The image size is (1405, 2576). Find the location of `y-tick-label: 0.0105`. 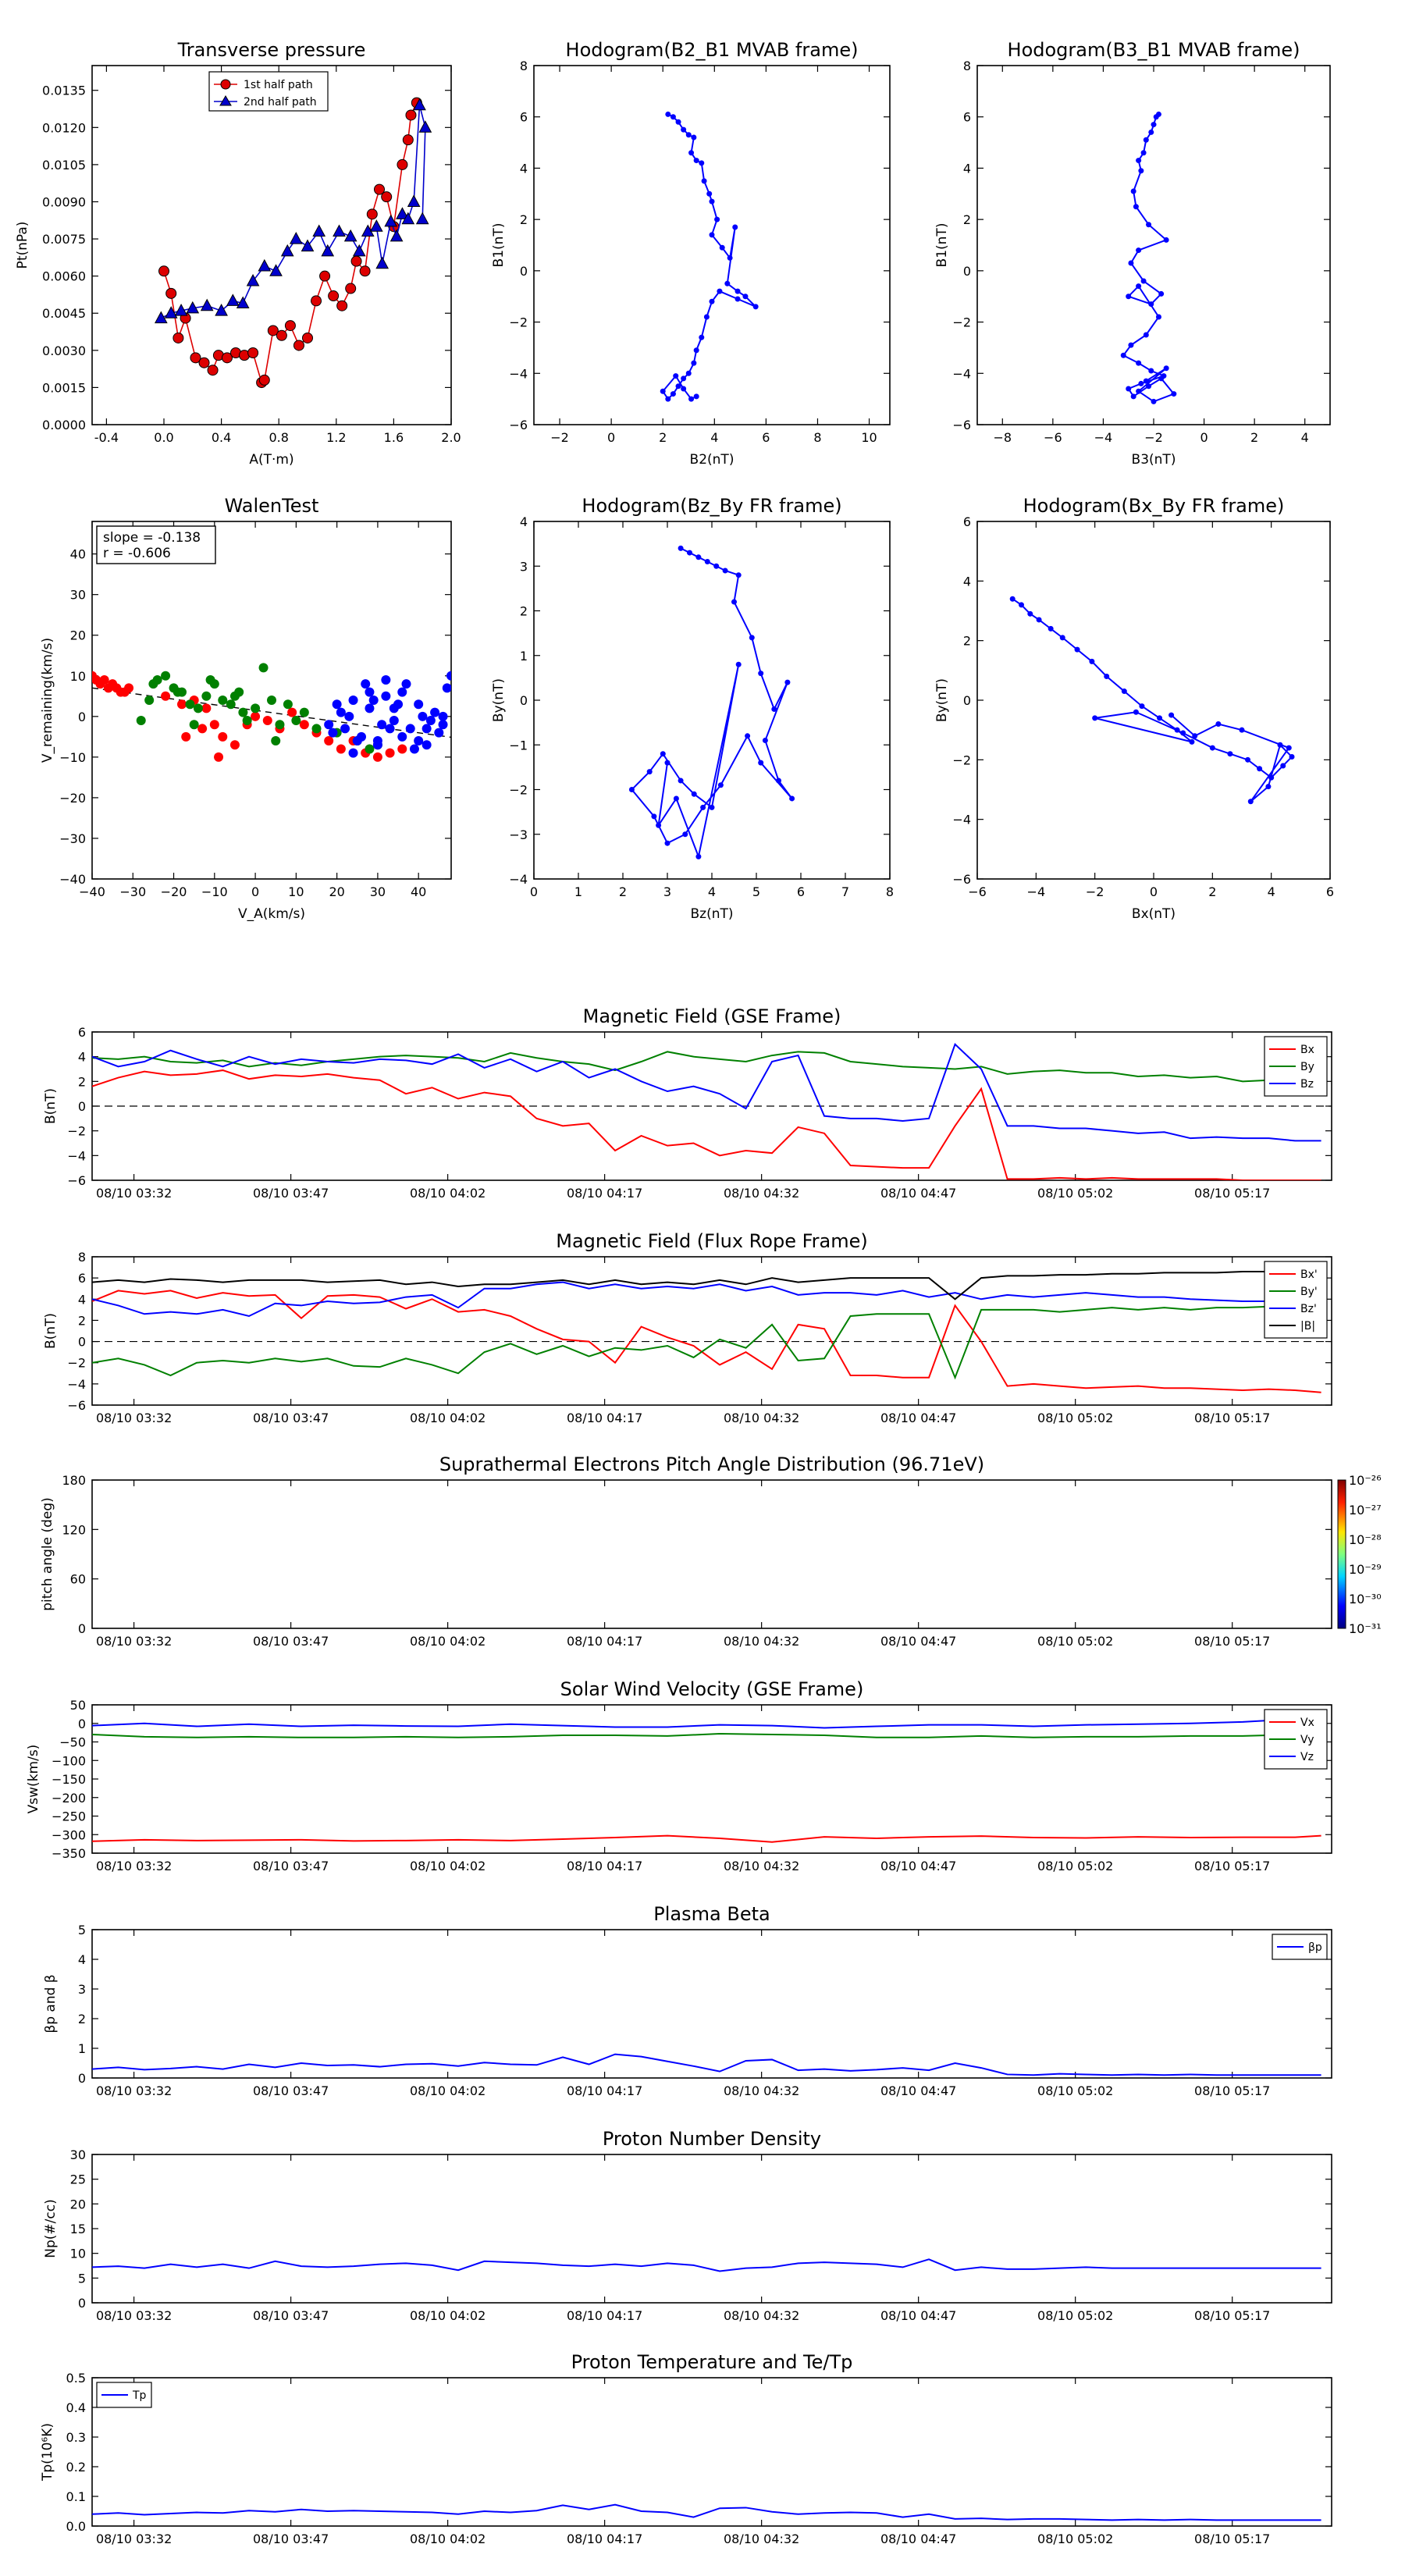

y-tick-label: 0.0105 is located at coordinates (64, 165).